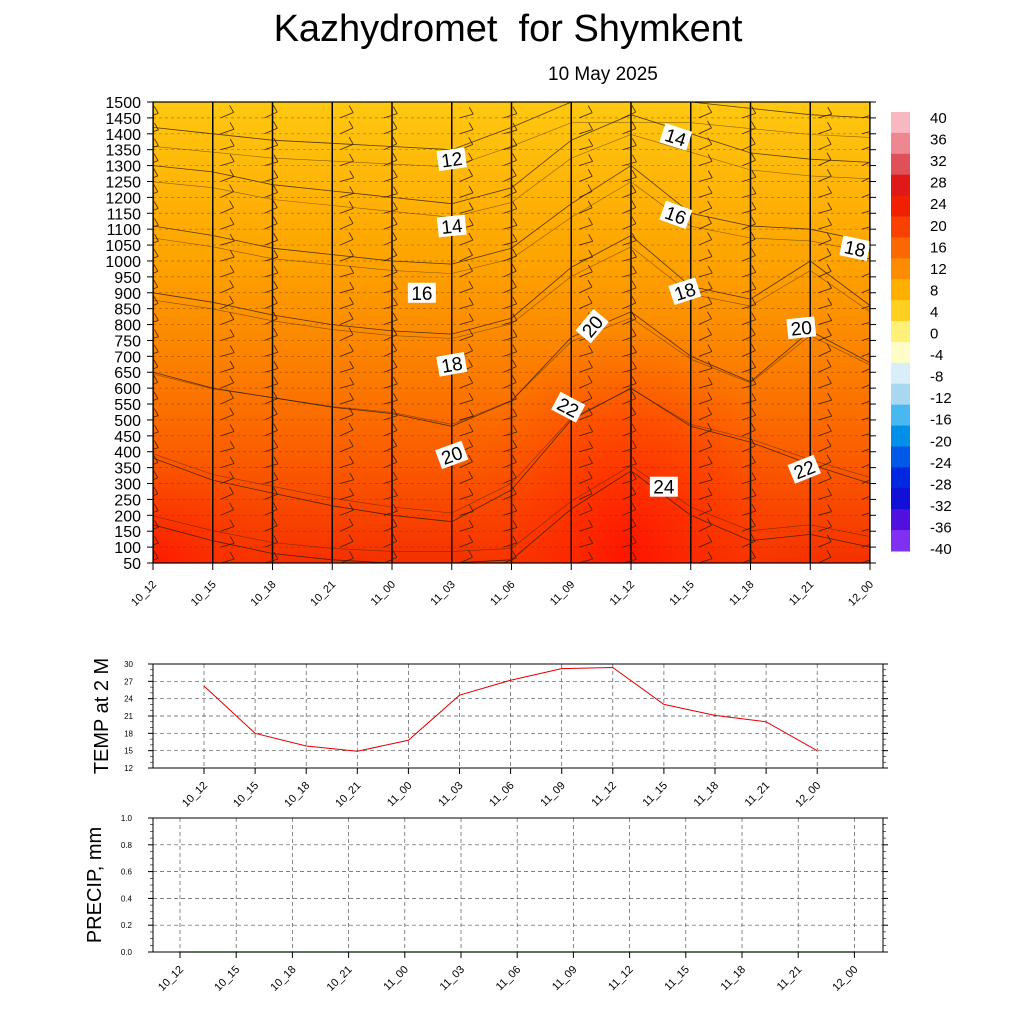 The image size is (1024, 1024). I want to click on precip-x-tick-label: 10_12, so click(171, 979).